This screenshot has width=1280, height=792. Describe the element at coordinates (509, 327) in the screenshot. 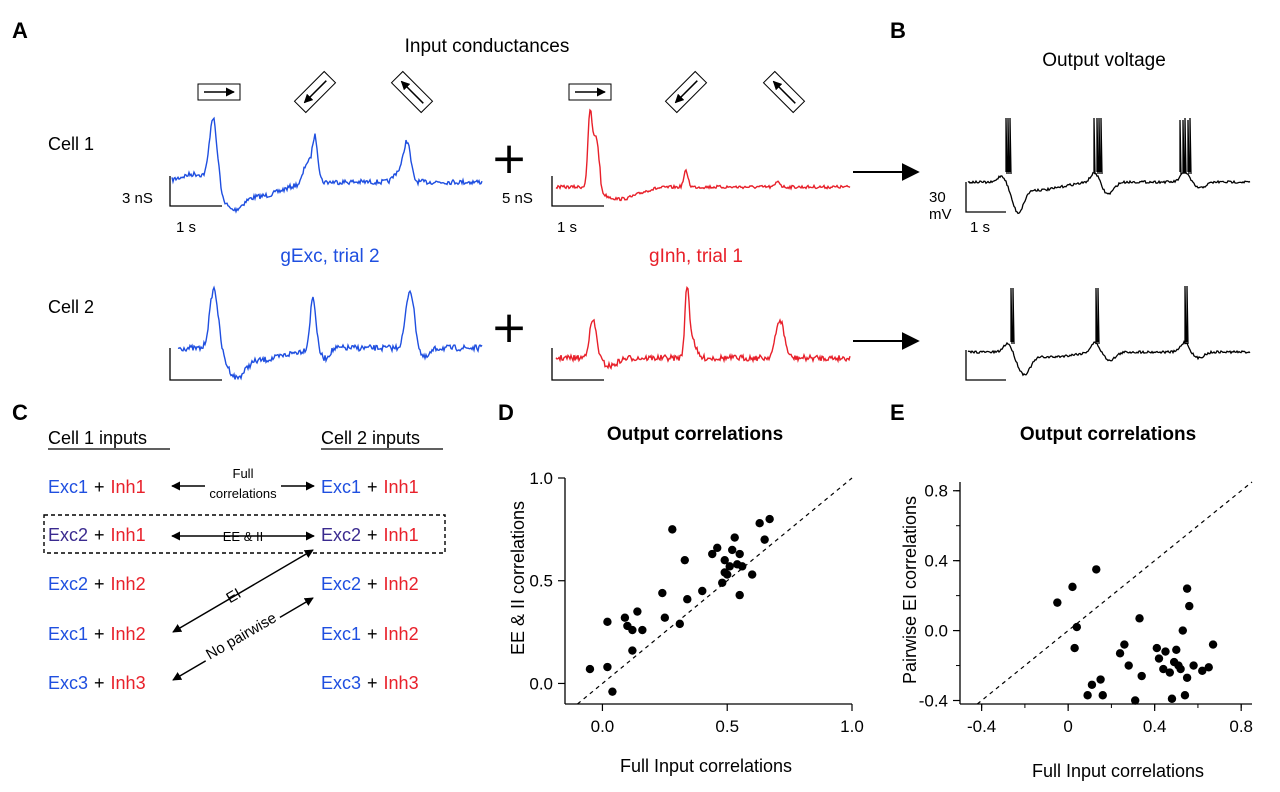

I see `plus-sign-cell2: +` at that location.